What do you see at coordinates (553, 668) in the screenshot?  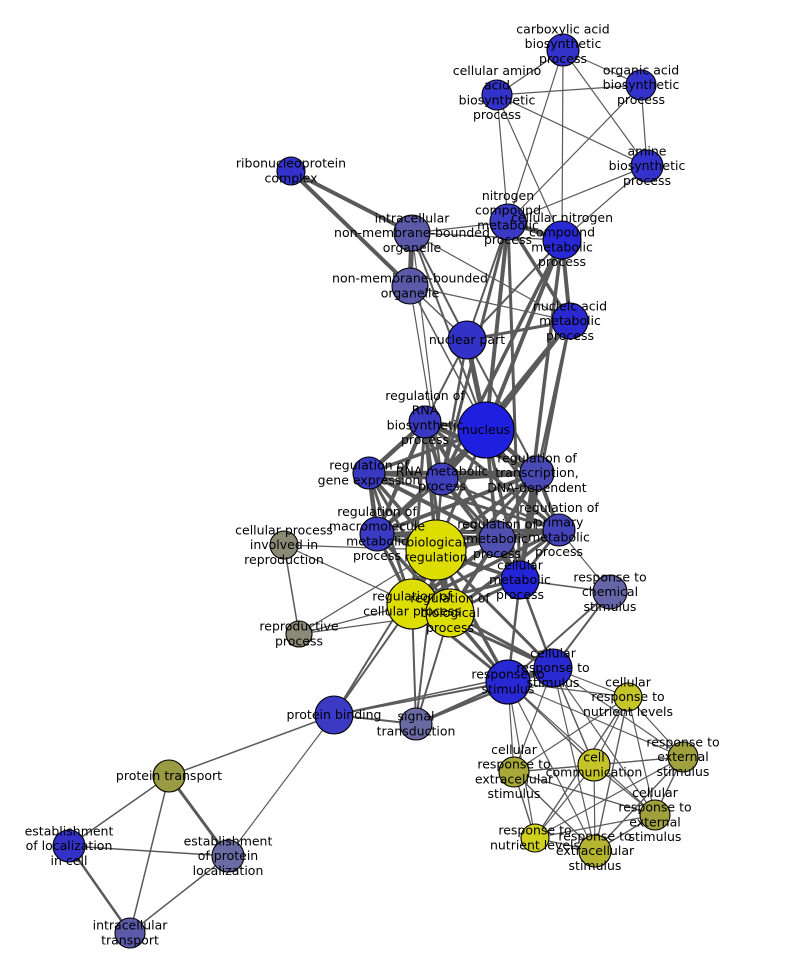 I see `graph-node-cellular-response-to-stimulus` at bounding box center [553, 668].